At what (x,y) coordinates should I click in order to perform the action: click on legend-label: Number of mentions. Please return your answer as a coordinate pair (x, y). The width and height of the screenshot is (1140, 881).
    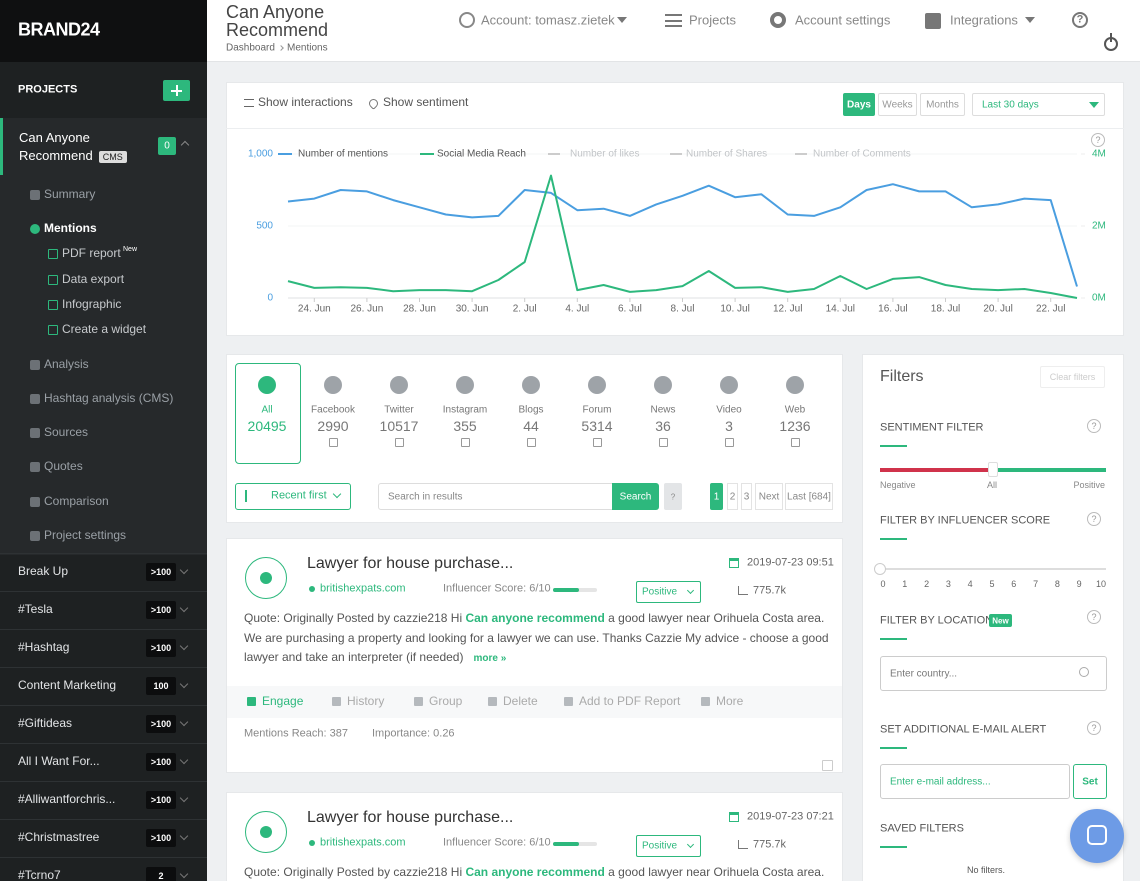
    Looking at the image, I should click on (343, 154).